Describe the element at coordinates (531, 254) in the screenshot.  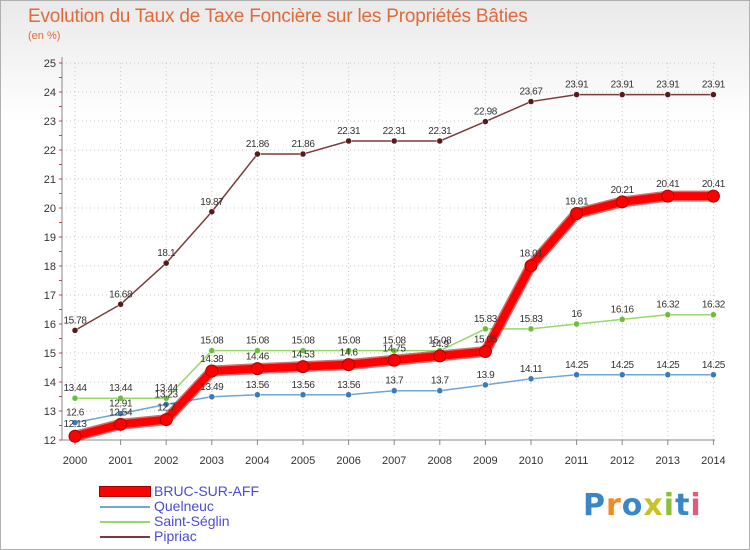
I see `data-label: 18.01` at that location.